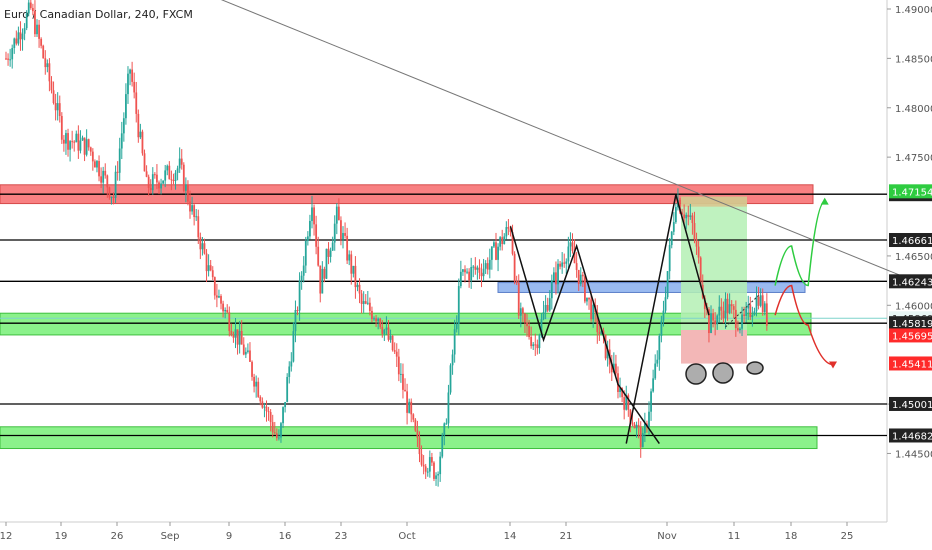  I want to click on chart-title: Euro / Canadian Dollar, 240, FXCM, so click(98, 14).